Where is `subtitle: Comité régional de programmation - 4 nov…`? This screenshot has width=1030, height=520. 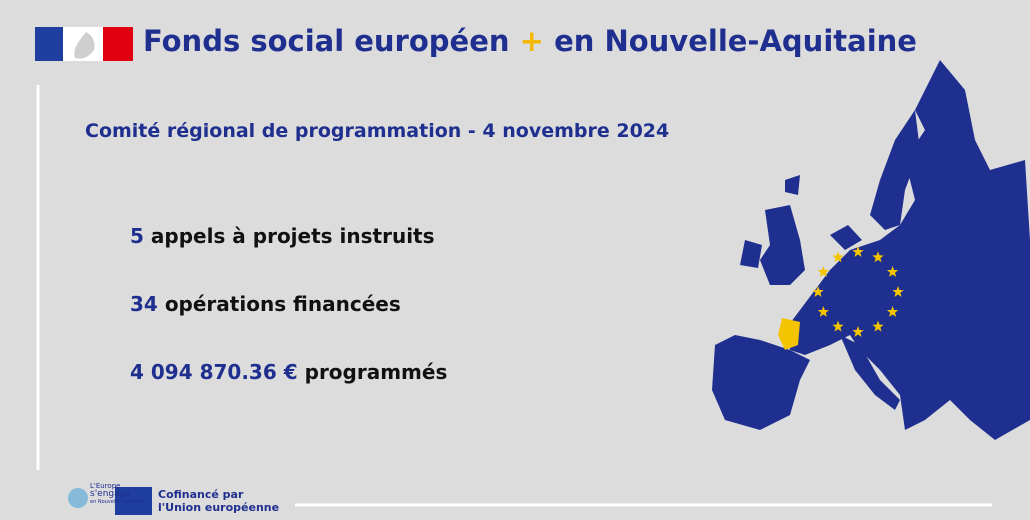
subtitle: Comité régional de programmation - 4 nov… is located at coordinates (377, 131).